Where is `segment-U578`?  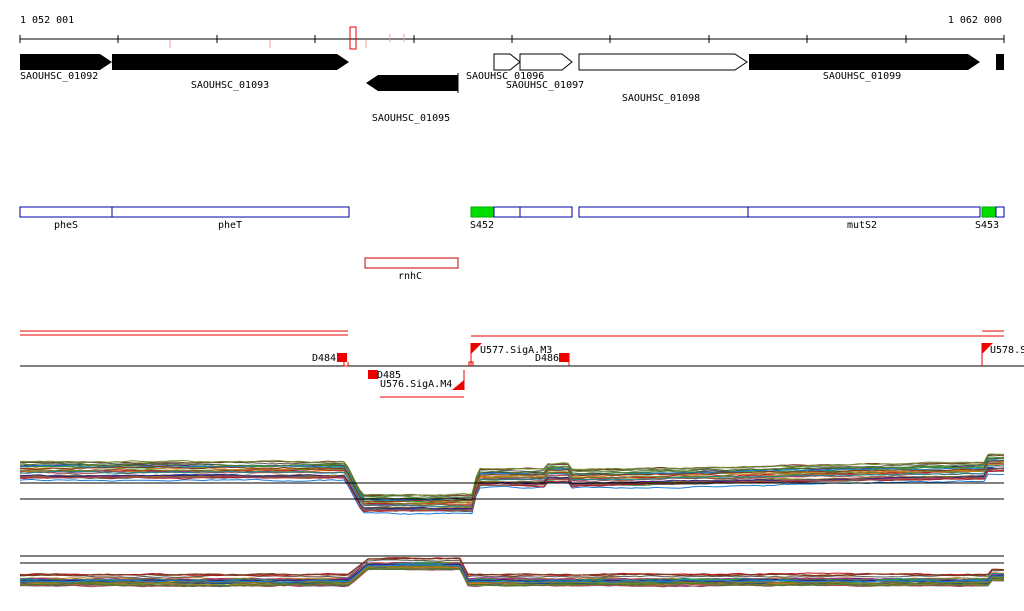 segment-U578 is located at coordinates (987, 348).